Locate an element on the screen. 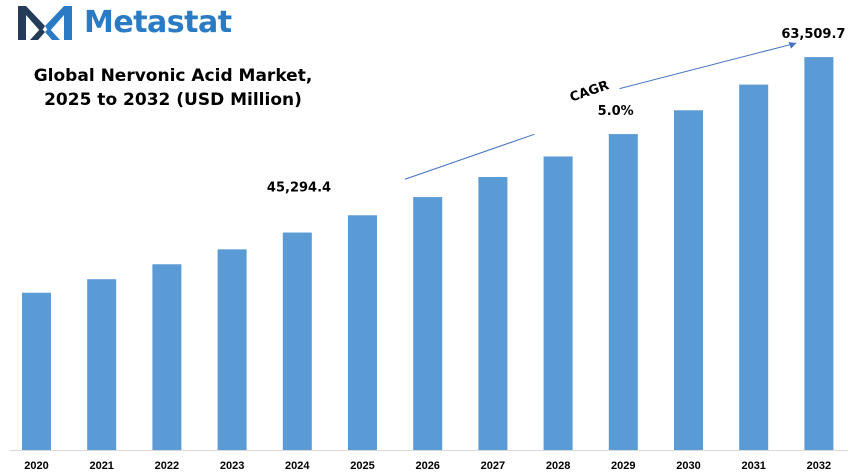 The width and height of the screenshot is (858, 473). bar-2022 is located at coordinates (167, 357).